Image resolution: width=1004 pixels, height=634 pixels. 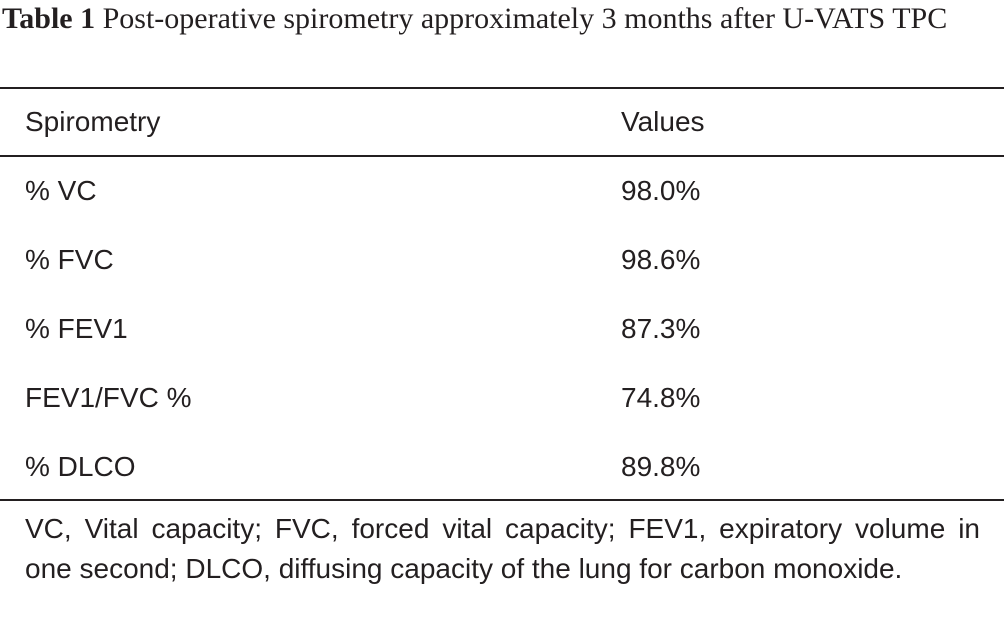 I want to click on row-label: FEV1/FVC %, so click(x=108, y=397).